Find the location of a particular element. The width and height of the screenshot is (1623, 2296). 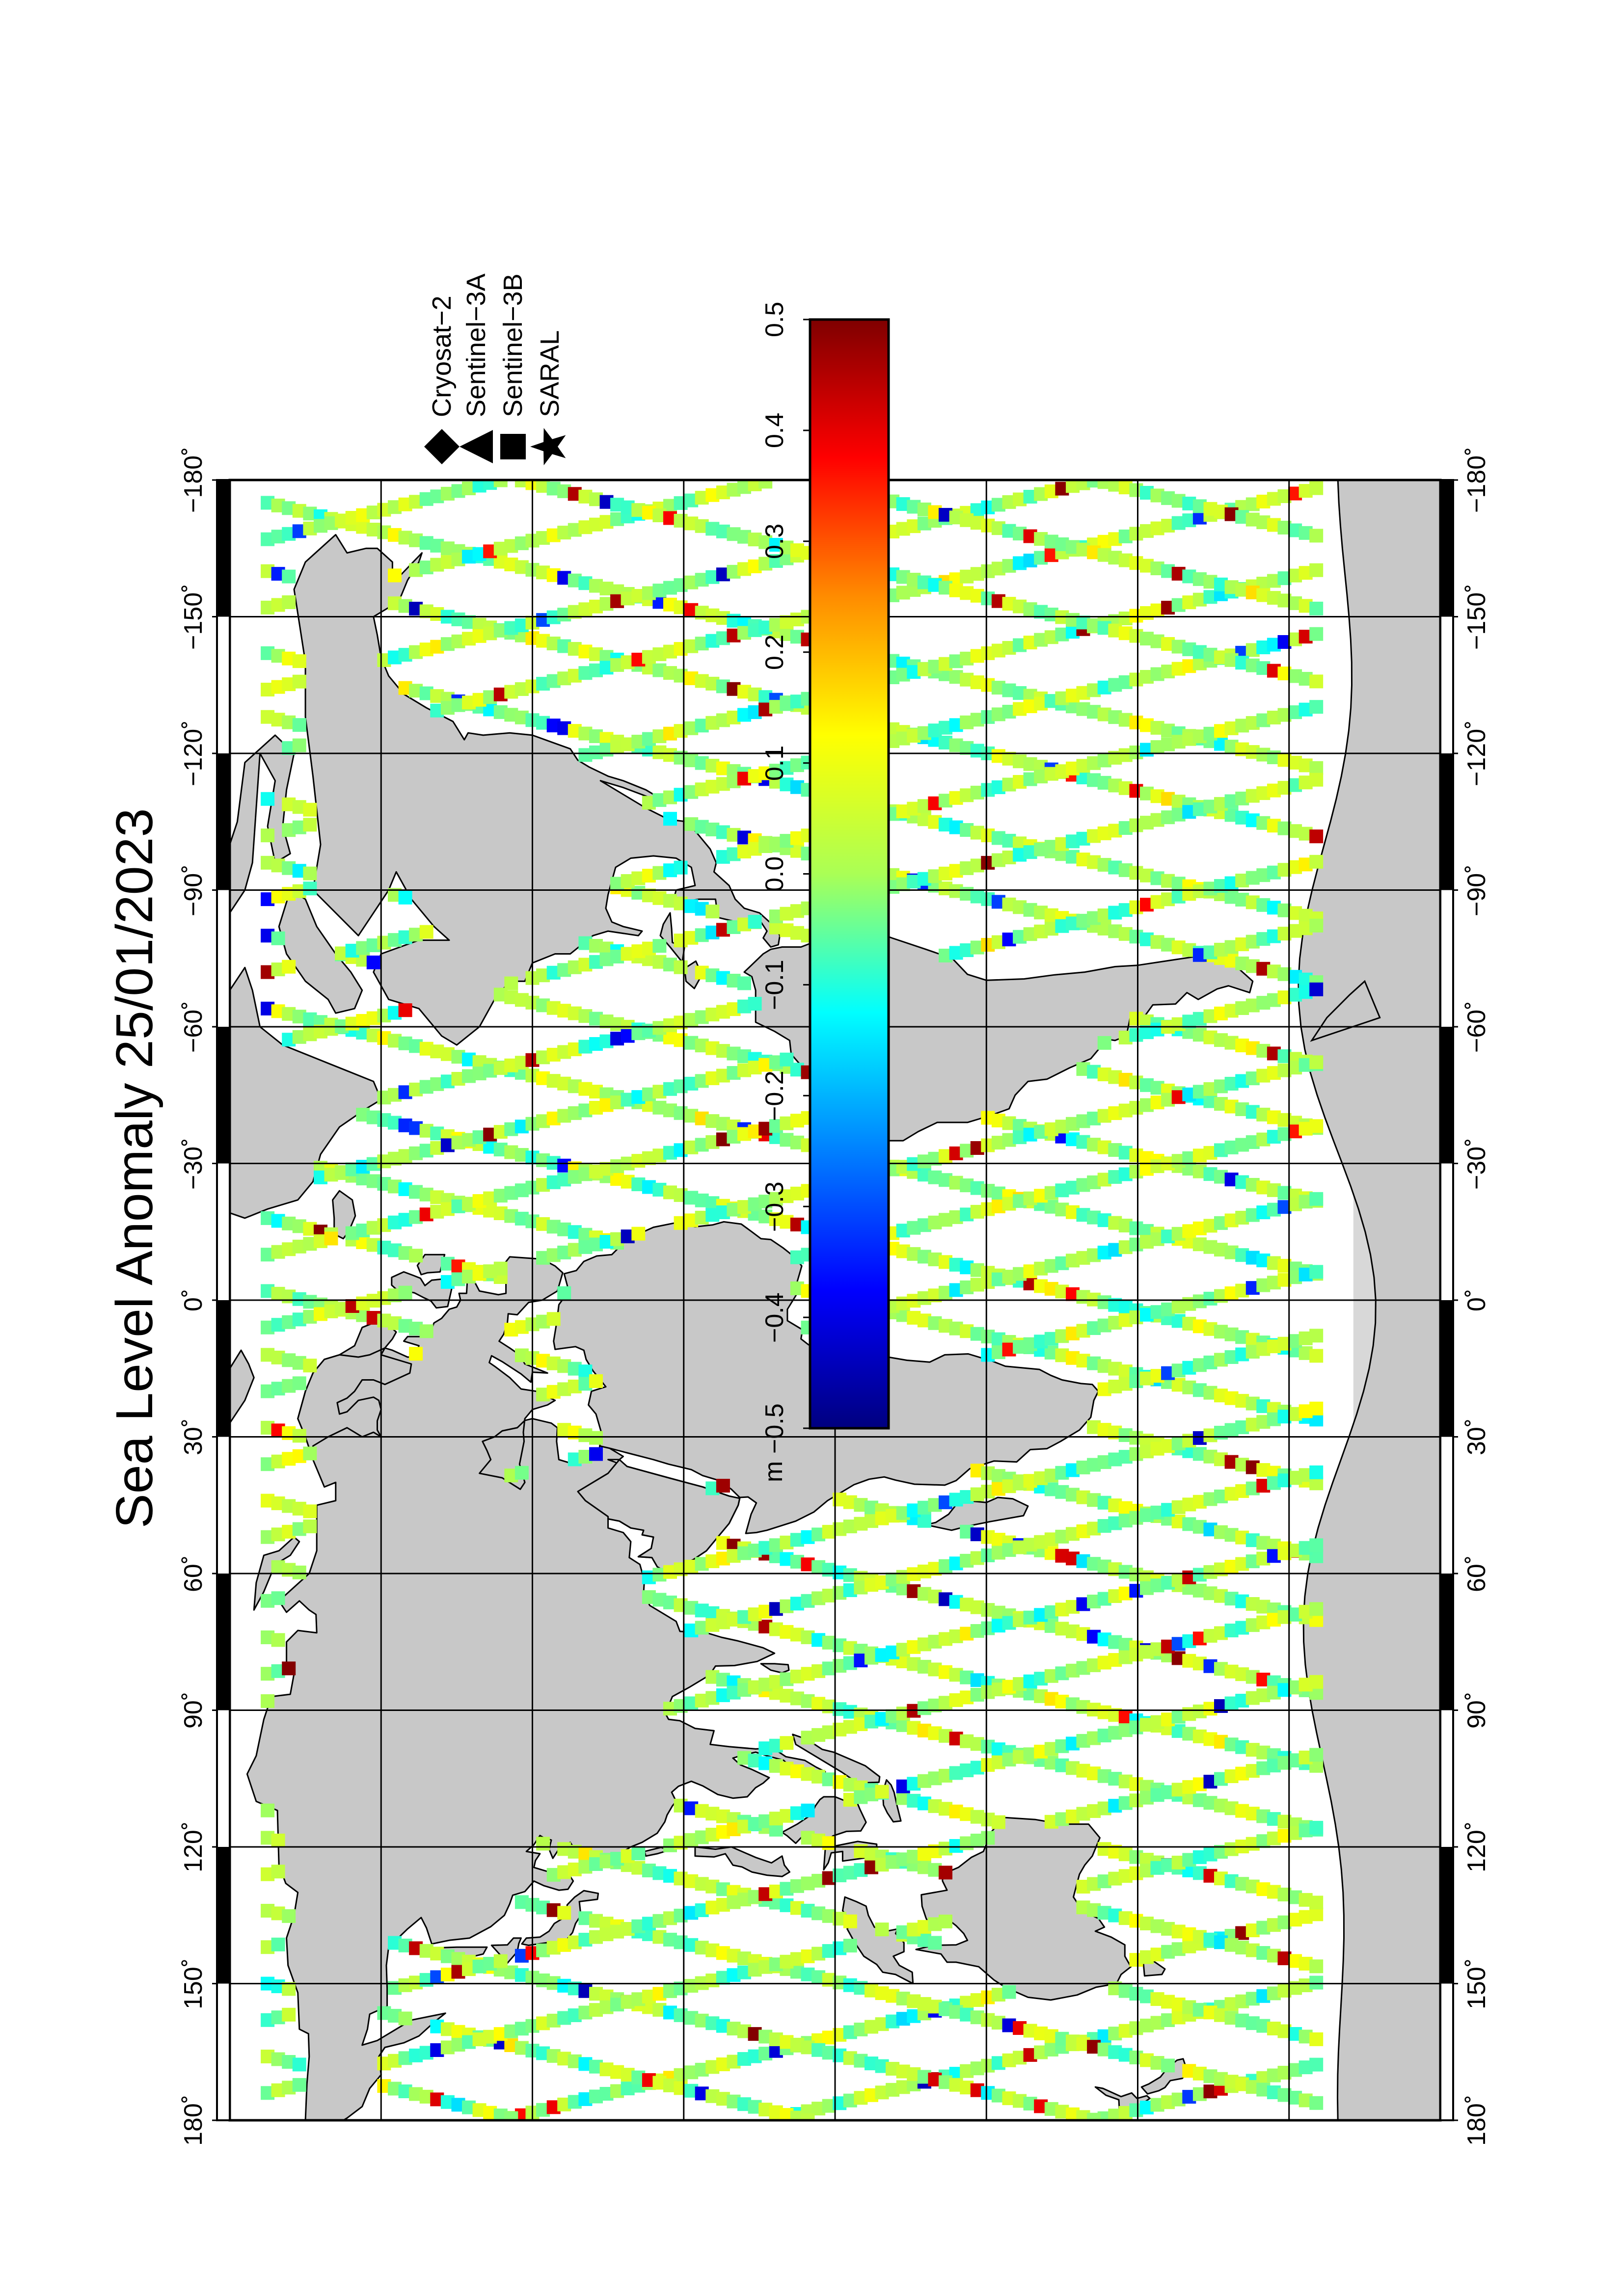

land-scandinavia-inner is located at coordinates (354, 1404).